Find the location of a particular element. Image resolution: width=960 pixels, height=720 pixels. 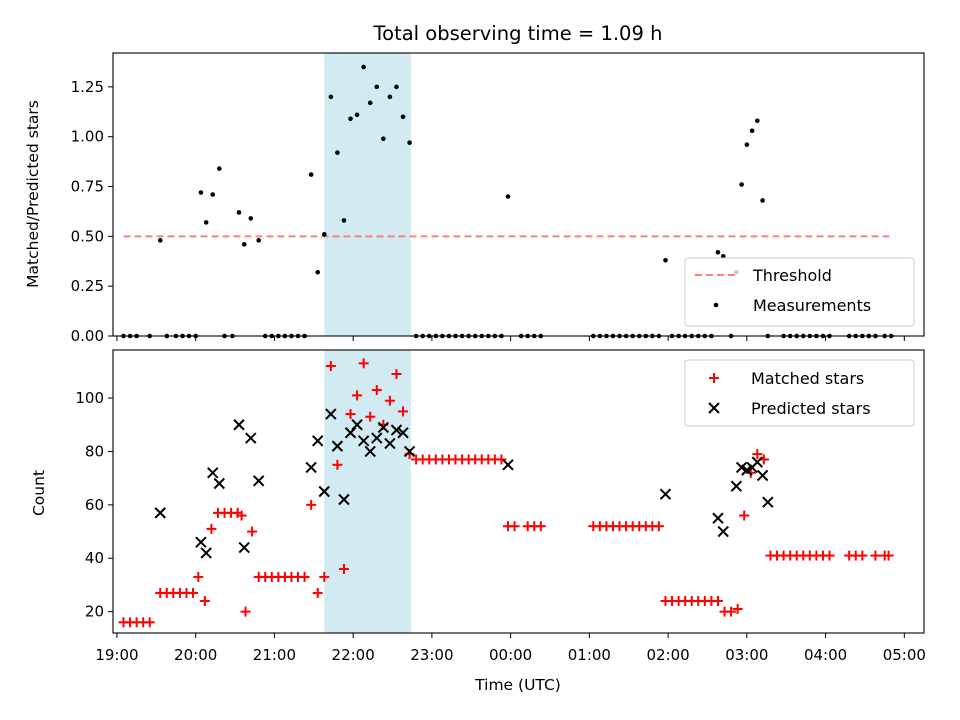

top-legend-box is located at coordinates (799, 292).